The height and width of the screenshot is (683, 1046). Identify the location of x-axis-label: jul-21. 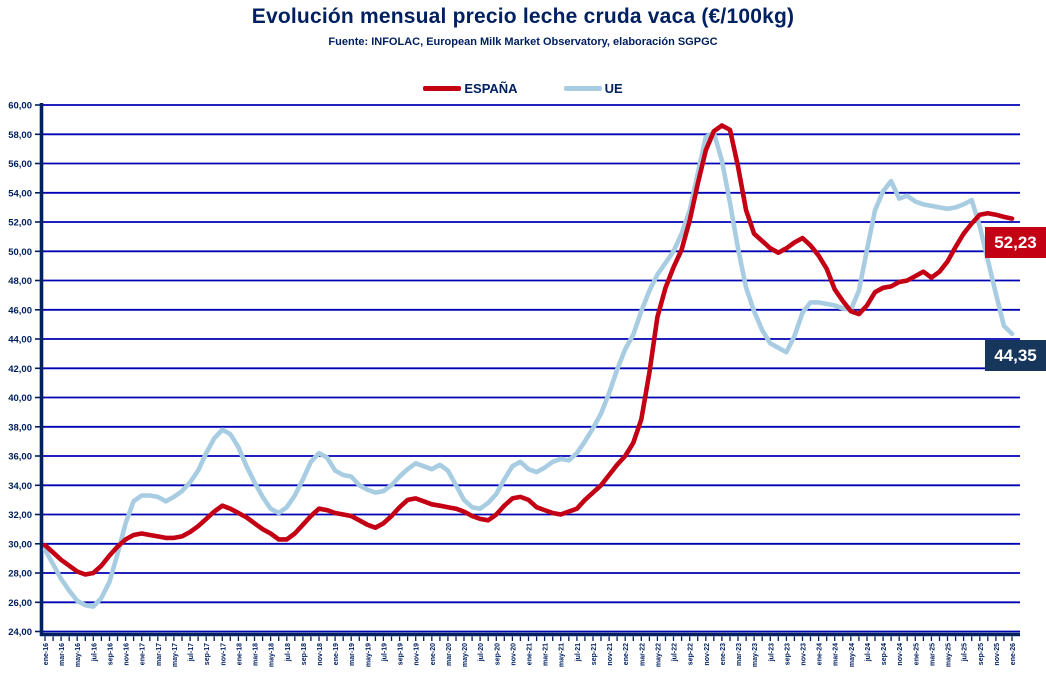
(578, 652).